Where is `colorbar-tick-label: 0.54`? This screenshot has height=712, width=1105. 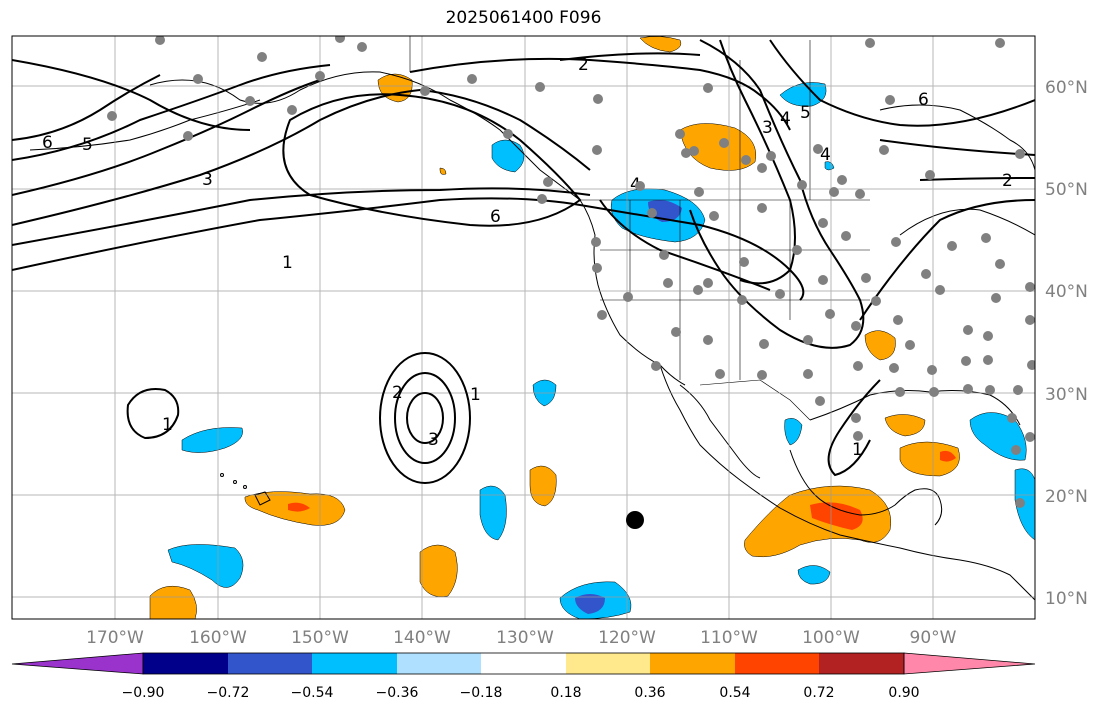 colorbar-tick-label: 0.54 is located at coordinates (734, 693).